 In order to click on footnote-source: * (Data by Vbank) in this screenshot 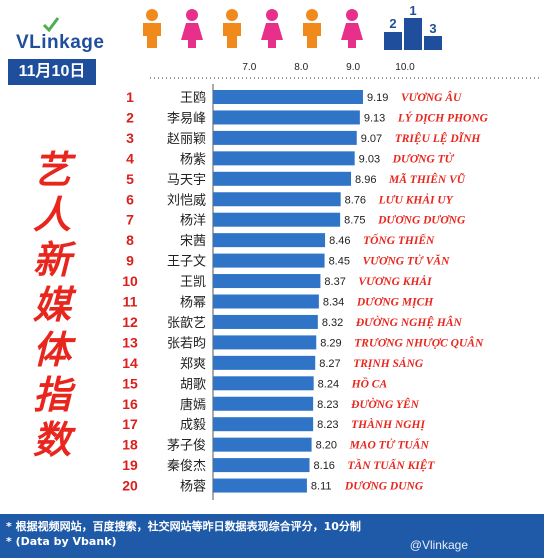, I will do `click(61, 541)`.